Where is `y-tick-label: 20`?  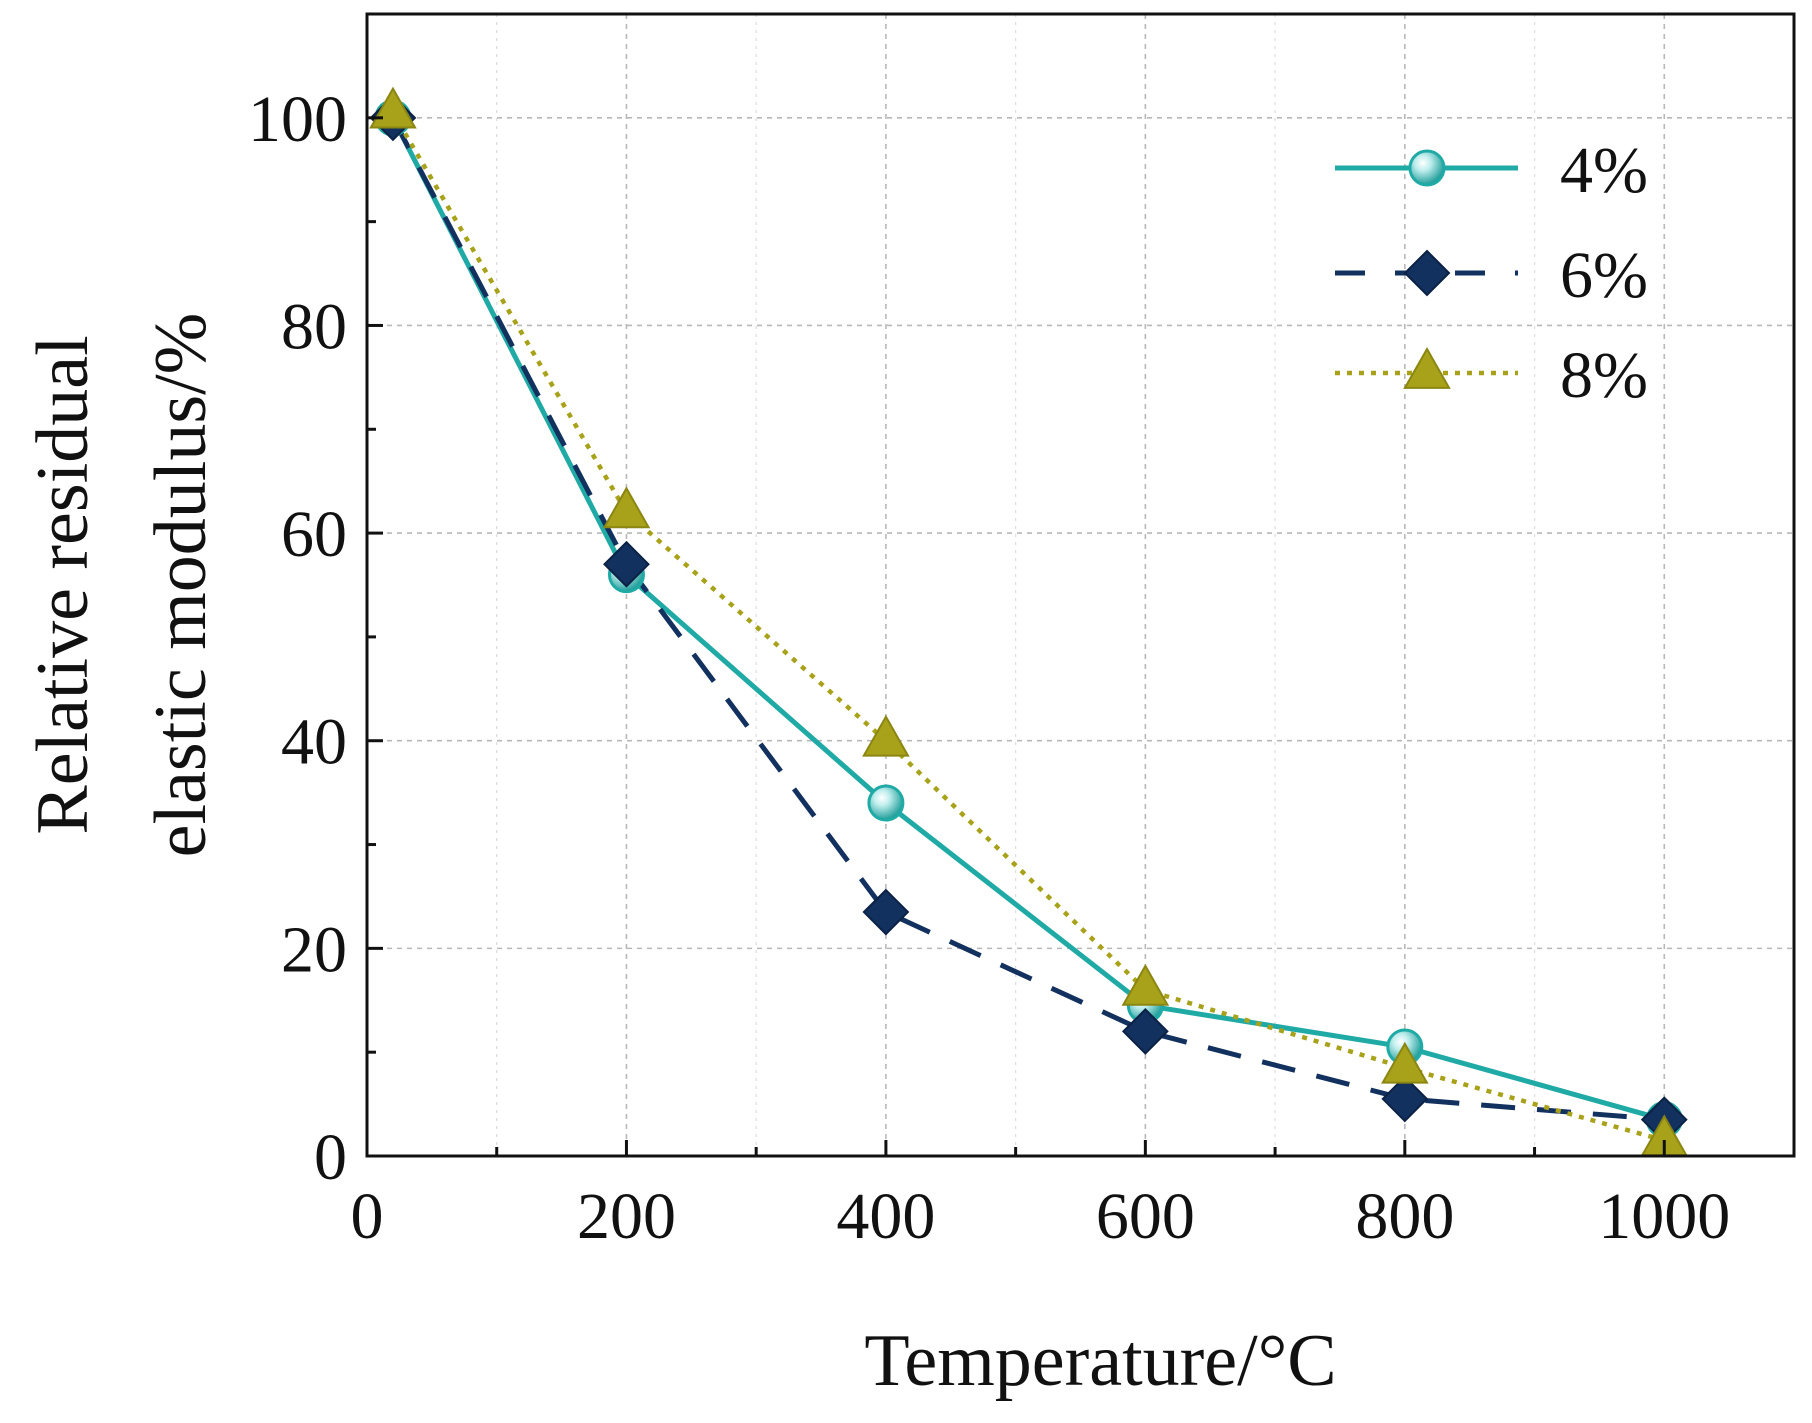 y-tick-label: 20 is located at coordinates (314, 949).